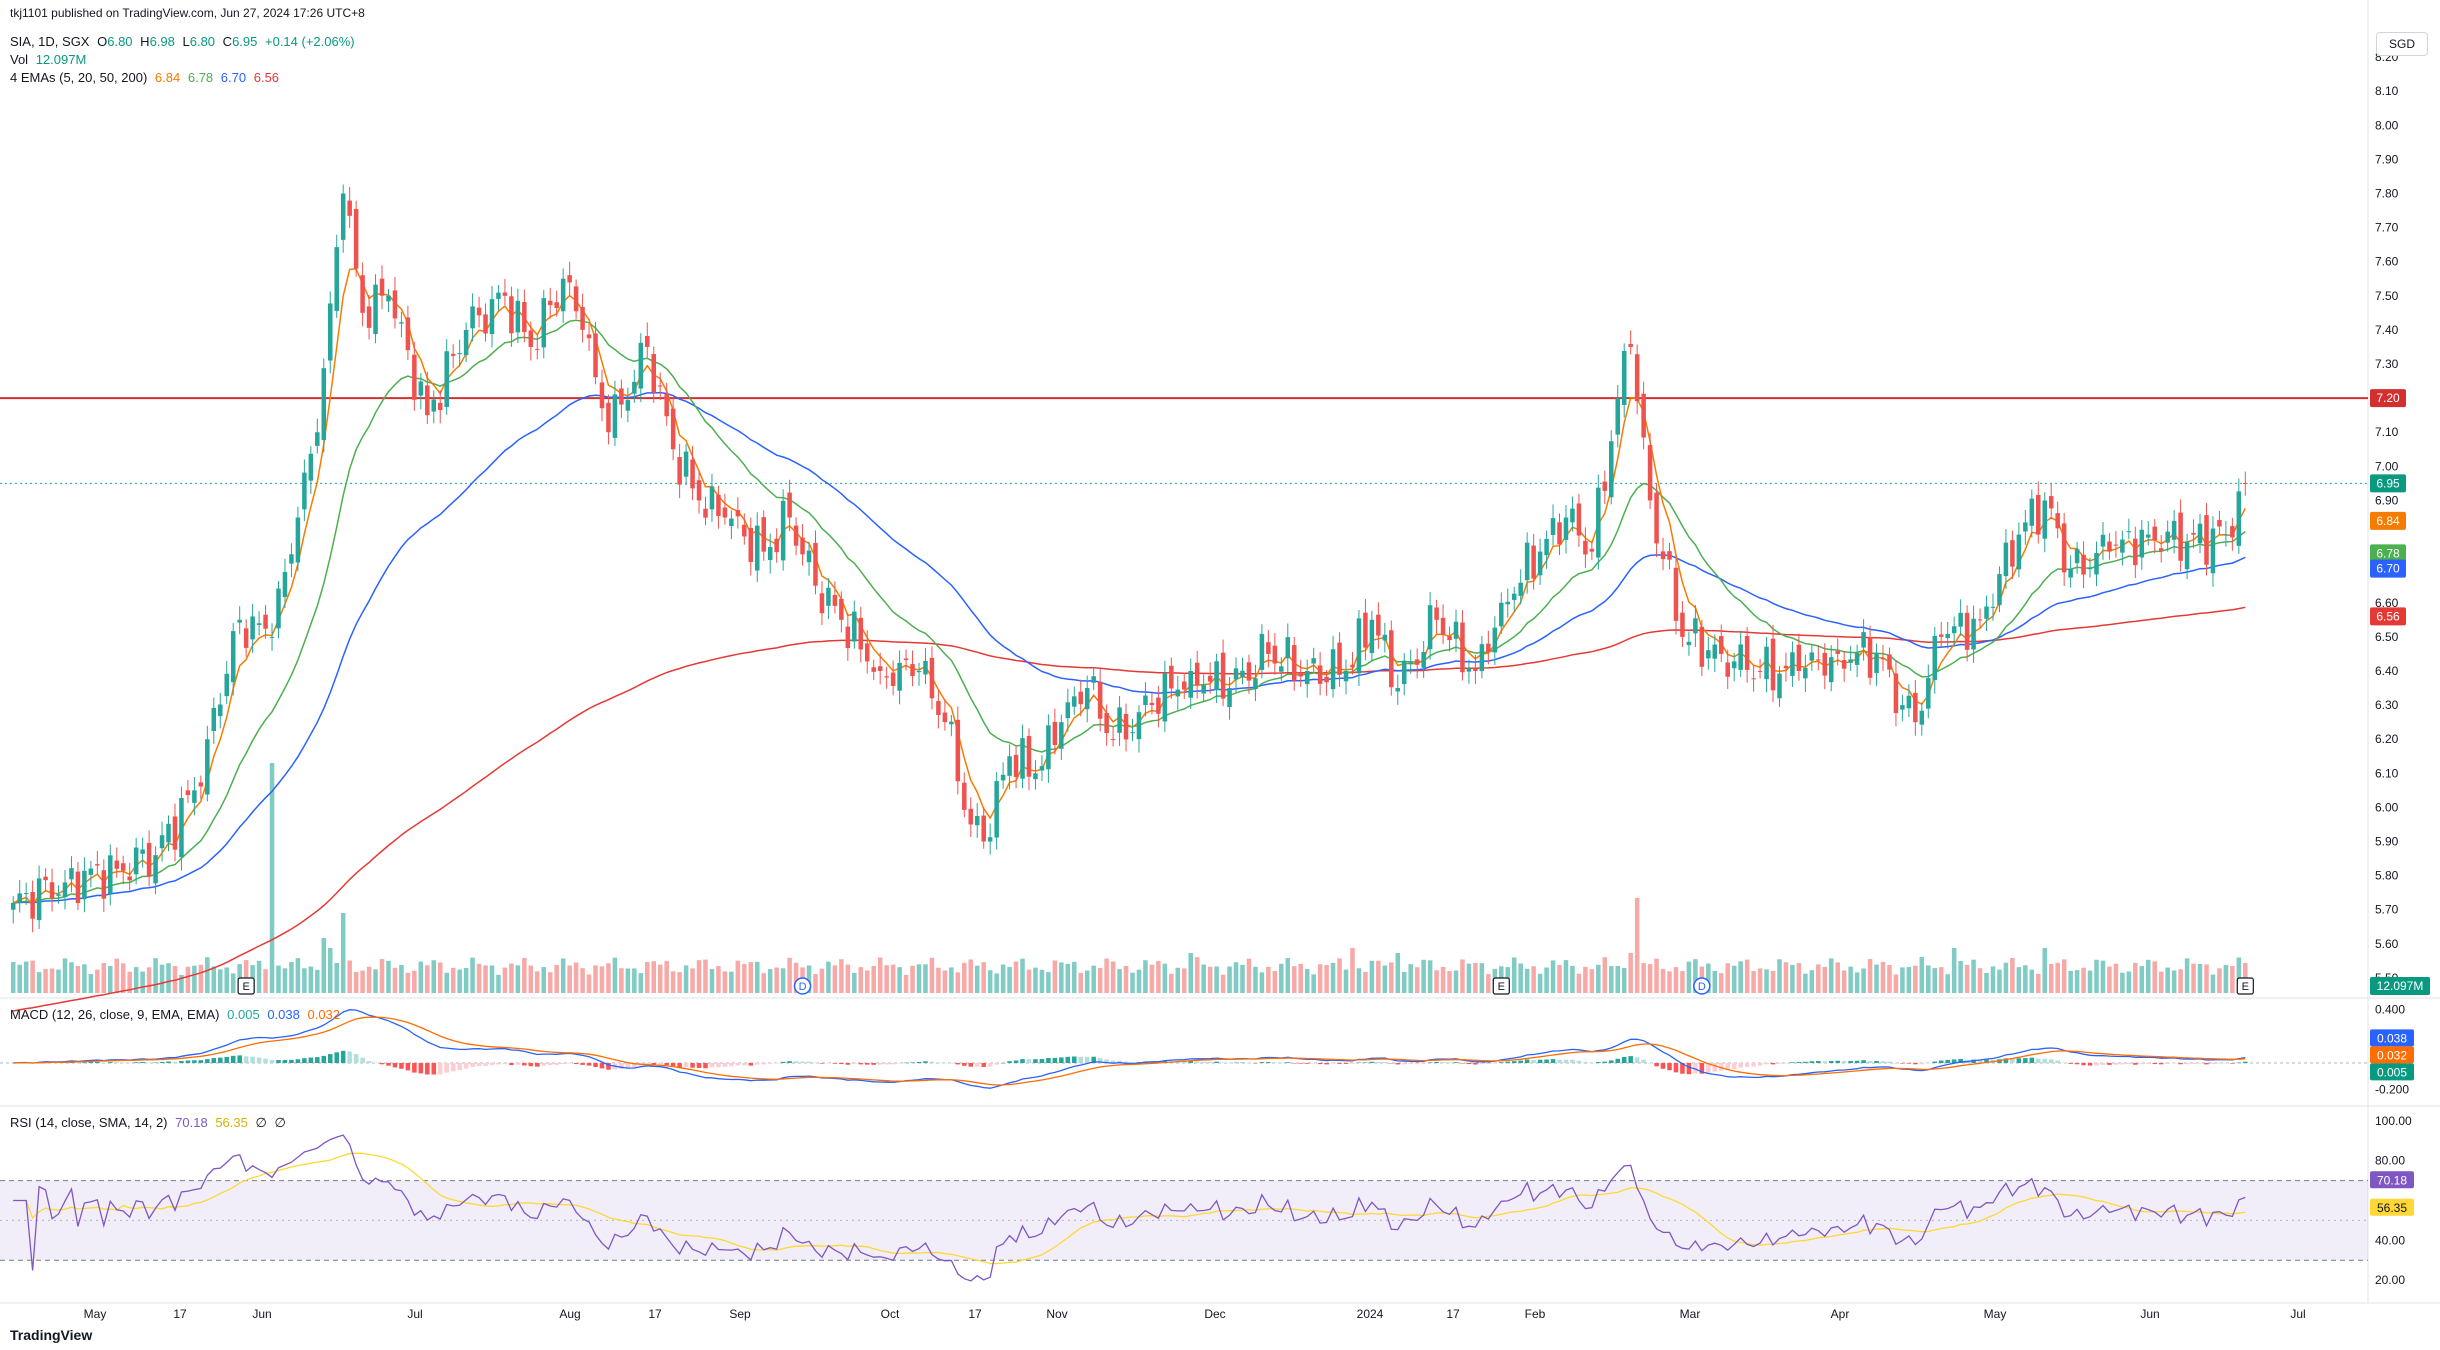 Image resolution: width=2440 pixels, height=1350 pixels. I want to click on high-value: 6.98, so click(162, 41).